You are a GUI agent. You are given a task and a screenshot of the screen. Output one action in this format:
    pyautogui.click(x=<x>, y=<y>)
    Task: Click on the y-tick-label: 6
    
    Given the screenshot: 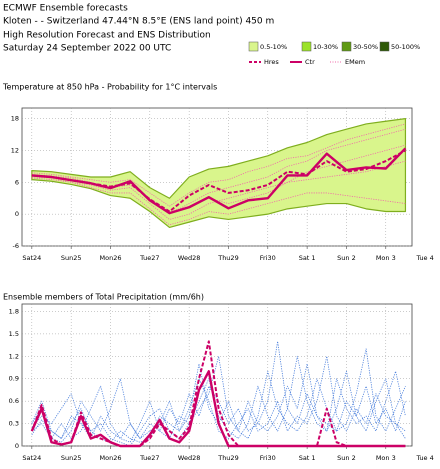 What is the action you would take?
    pyautogui.click(x=17, y=182)
    